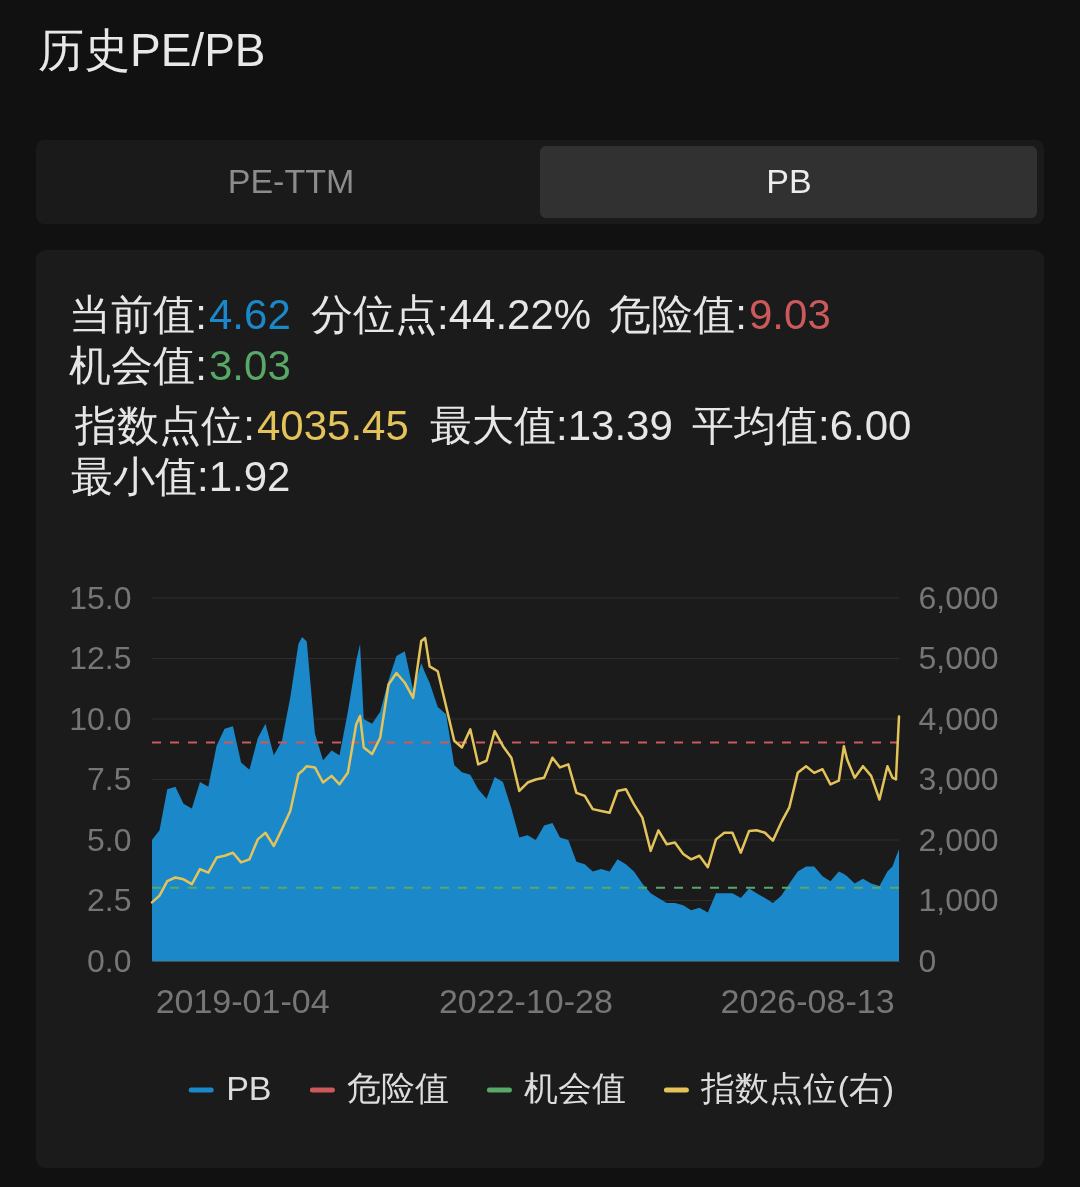 The height and width of the screenshot is (1187, 1080). Describe the element at coordinates (152, 50) in the screenshot. I see `chart-title: 历史PE/PB` at that location.